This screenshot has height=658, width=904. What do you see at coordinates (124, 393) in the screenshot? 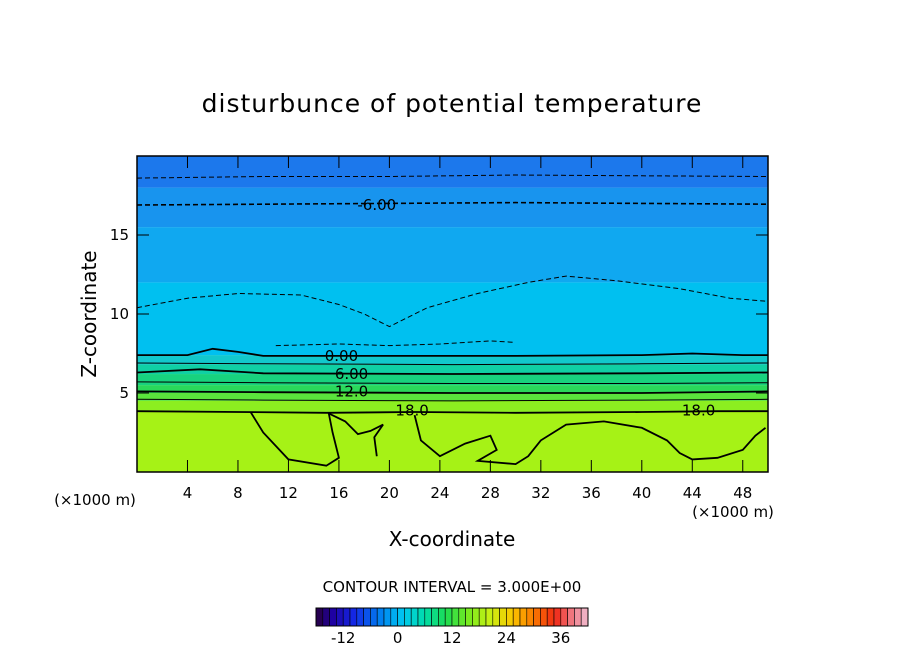
I see `y-tick-label-0: 5` at bounding box center [124, 393].